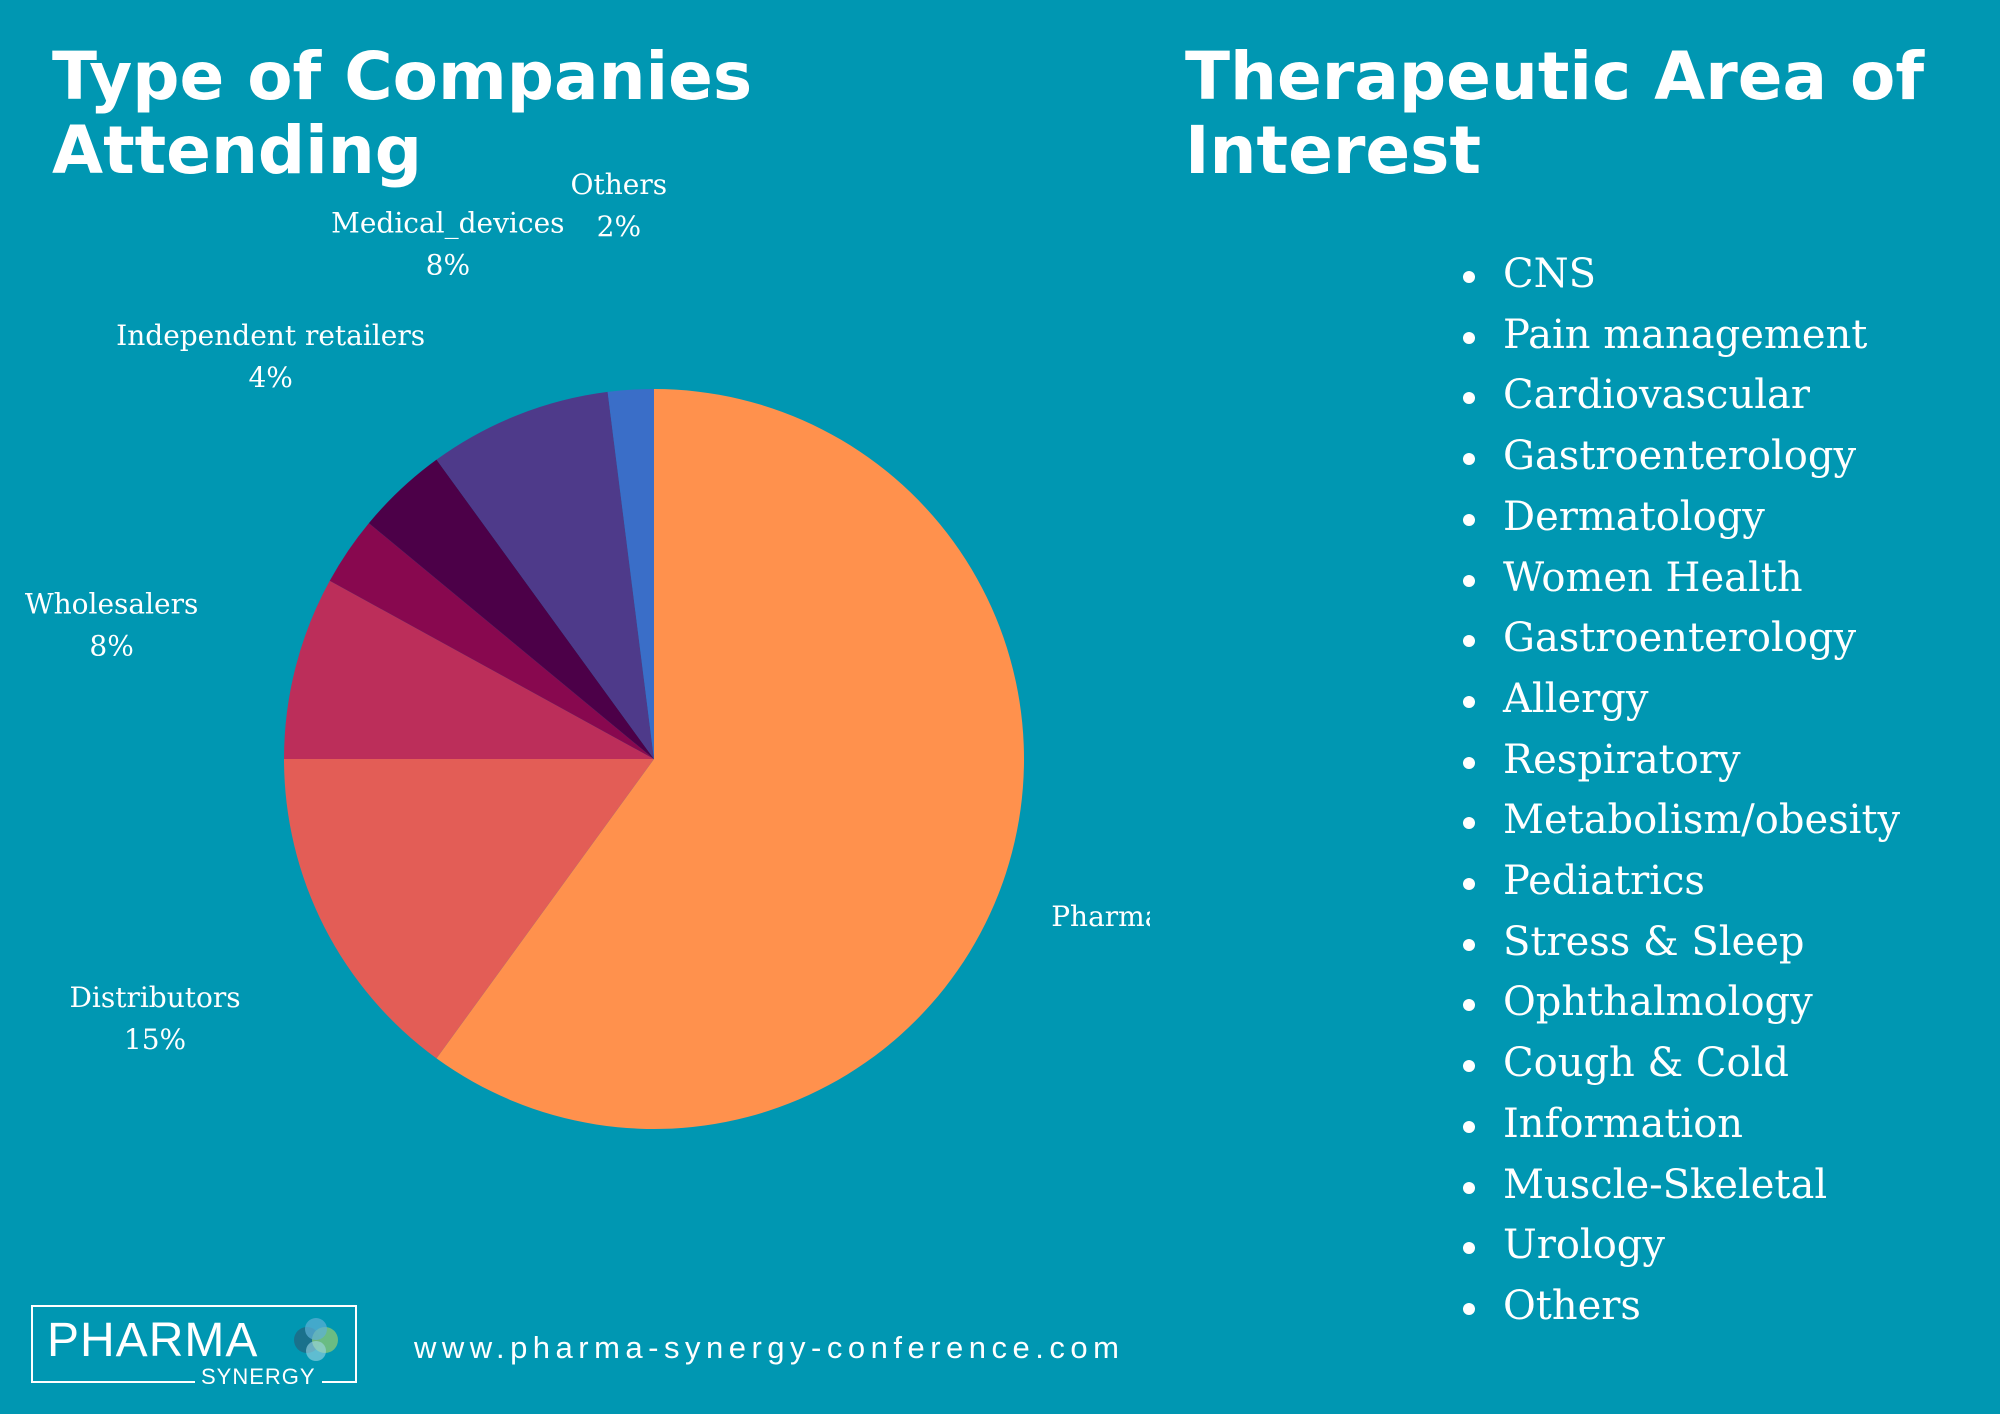 The image size is (2000, 1414). Describe the element at coordinates (1677, 1245) in the screenshot. I see `therapeutic-area-item: Urology` at that location.